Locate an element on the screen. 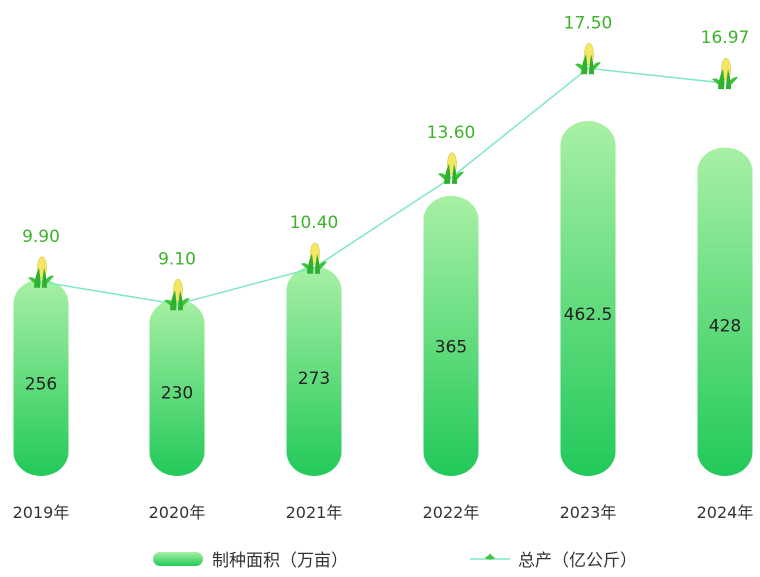 The image size is (760, 577). x-tick-label-0: 2019年 is located at coordinates (41, 512).